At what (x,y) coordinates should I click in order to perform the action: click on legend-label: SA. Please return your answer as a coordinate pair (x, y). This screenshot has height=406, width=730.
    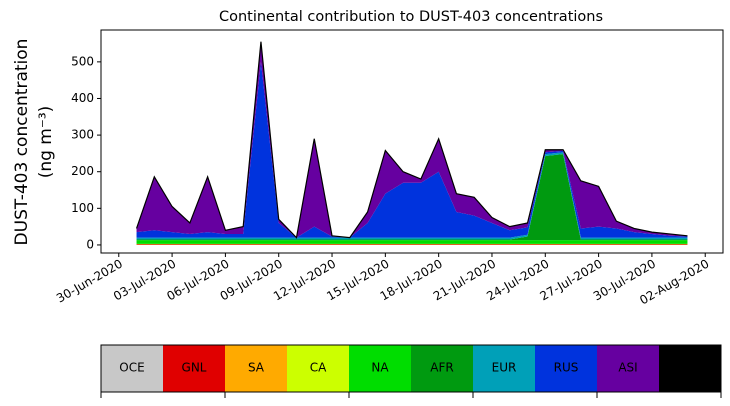
    Looking at the image, I should click on (256, 368).